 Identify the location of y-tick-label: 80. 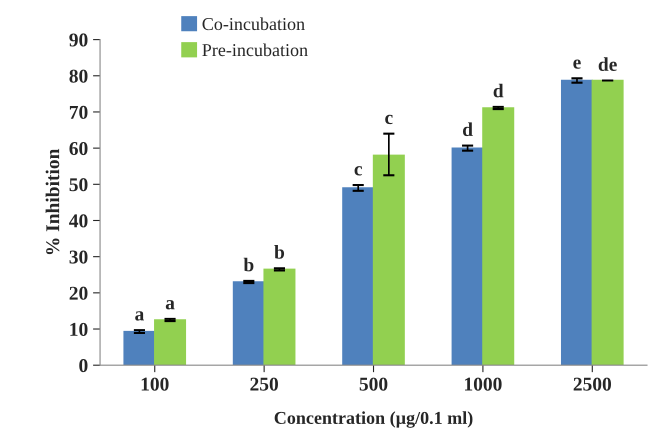
(78, 76).